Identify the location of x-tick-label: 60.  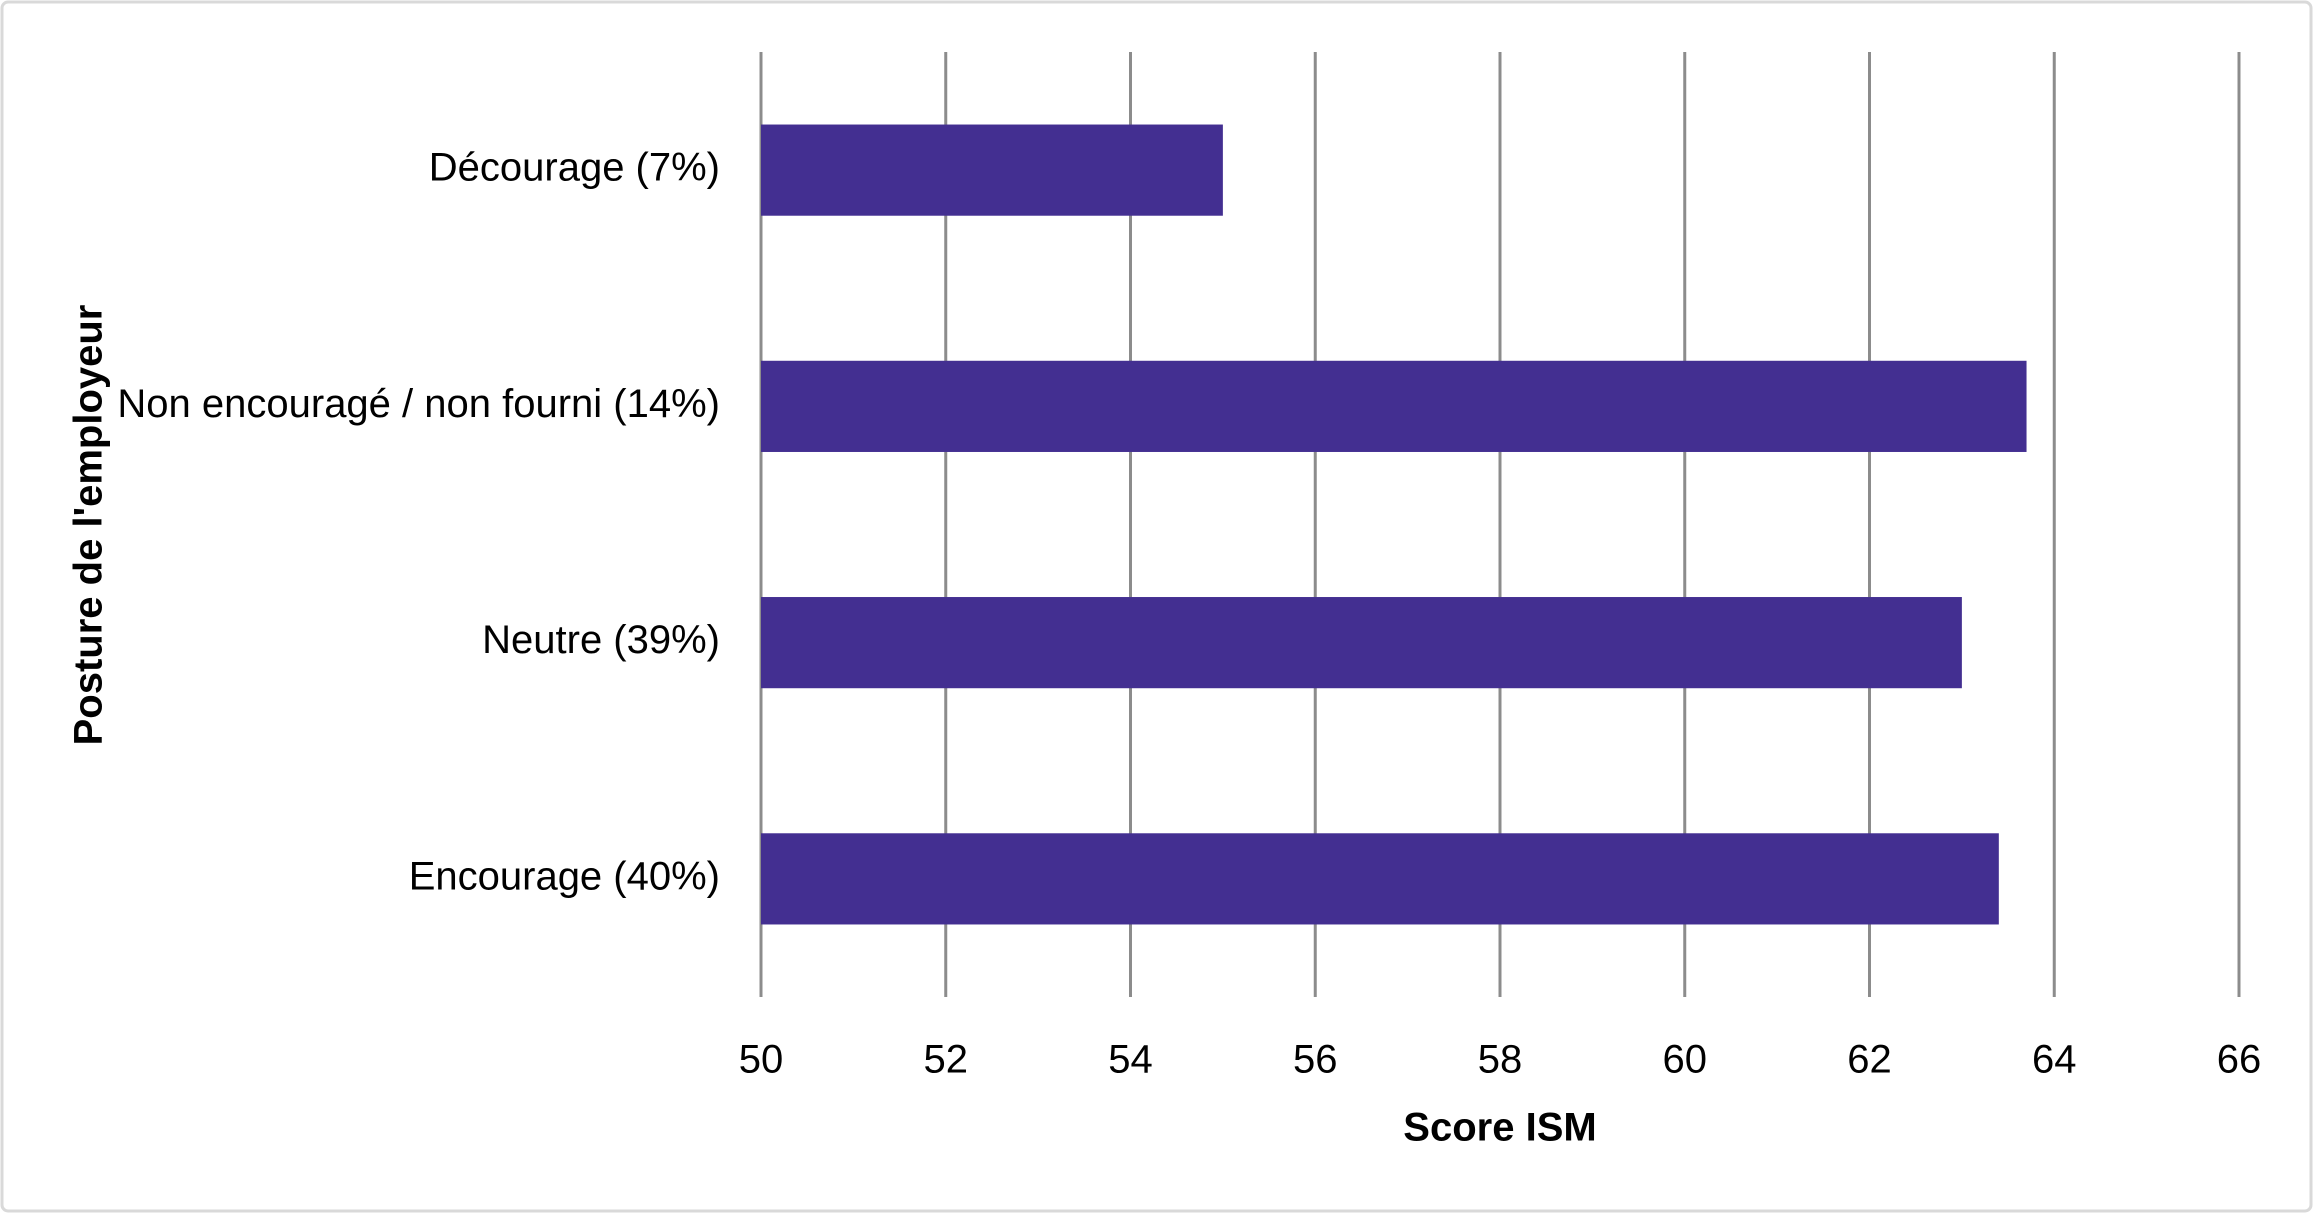
(1685, 1060).